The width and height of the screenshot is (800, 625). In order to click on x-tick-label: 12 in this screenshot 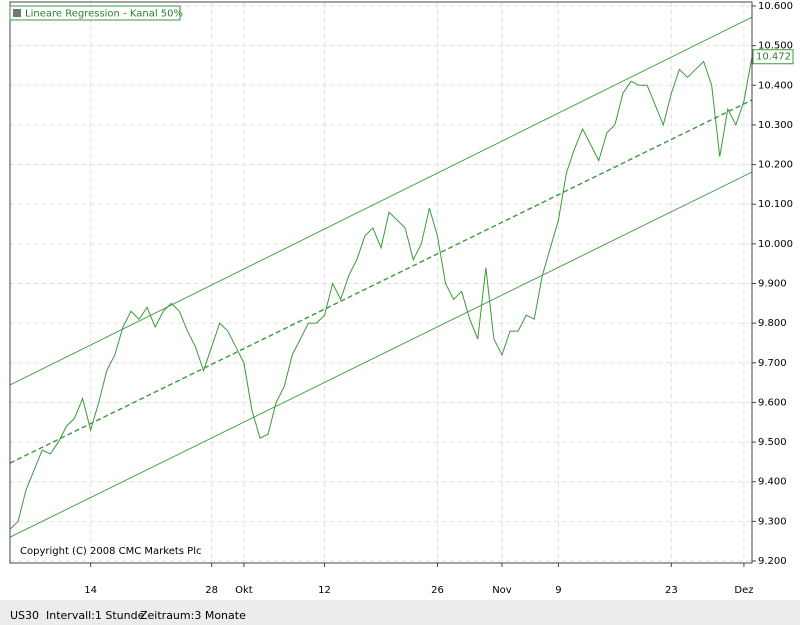, I will do `click(324, 590)`.